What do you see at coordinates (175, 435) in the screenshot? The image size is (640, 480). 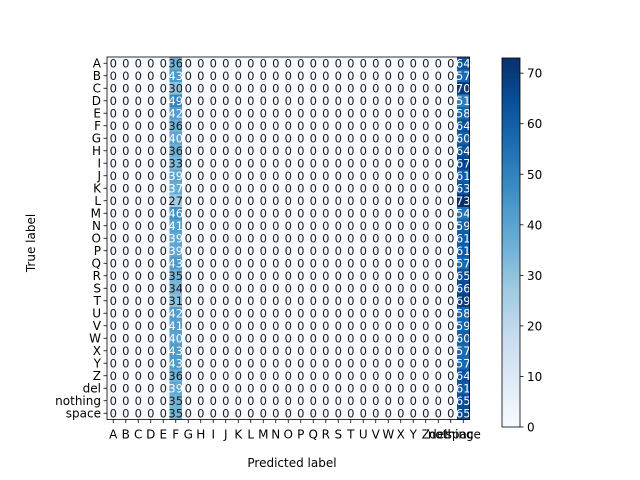 I see `x-tick-label-F: F` at bounding box center [175, 435].